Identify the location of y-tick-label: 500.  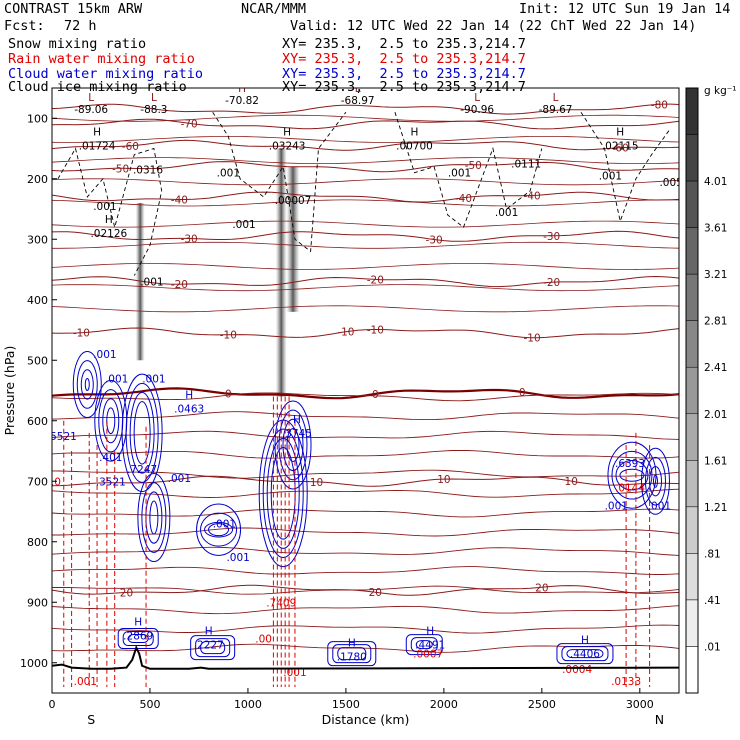
(37, 360).